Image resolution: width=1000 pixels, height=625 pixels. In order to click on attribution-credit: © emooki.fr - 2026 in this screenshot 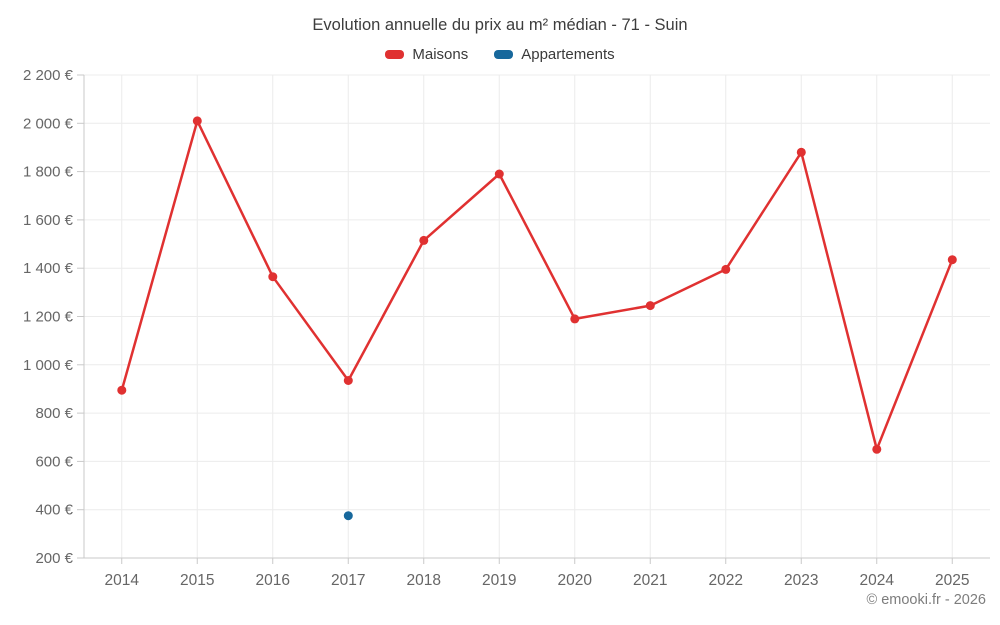, I will do `click(926, 600)`.